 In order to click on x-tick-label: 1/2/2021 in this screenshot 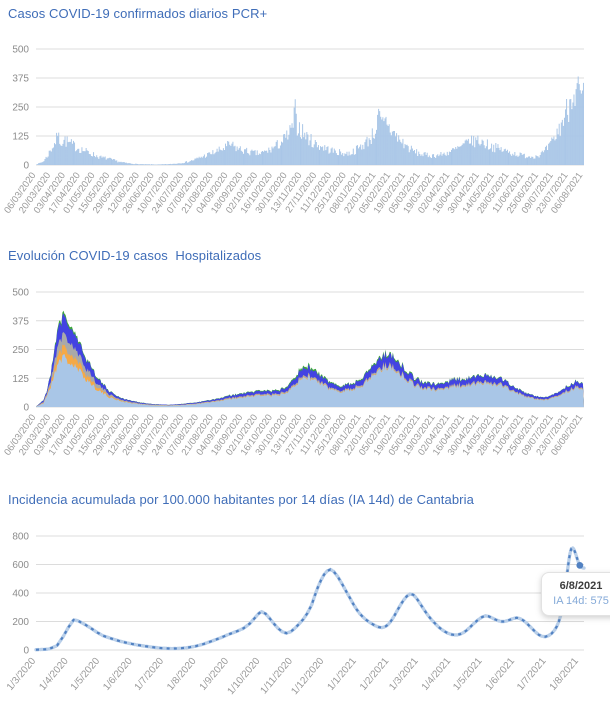, I will do `click(375, 674)`.